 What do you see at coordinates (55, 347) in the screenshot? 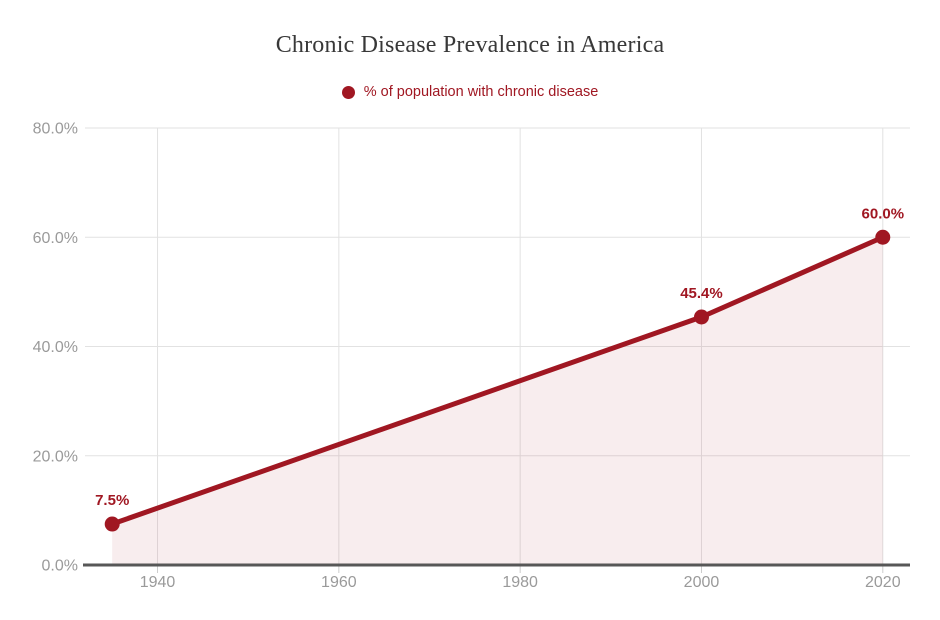
I see `y-axis-tick-label: 40.0%` at bounding box center [55, 347].